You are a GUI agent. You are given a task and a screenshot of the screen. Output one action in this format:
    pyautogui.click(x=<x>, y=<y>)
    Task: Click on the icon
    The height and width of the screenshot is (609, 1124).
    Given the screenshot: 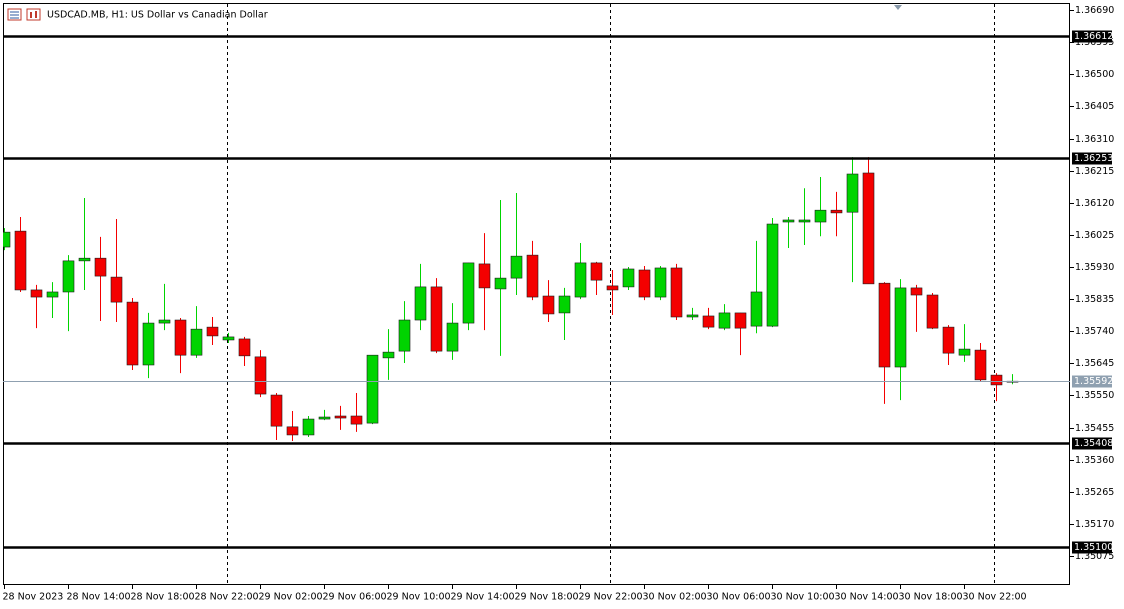 What is the action you would take?
    pyautogui.click(x=33, y=14)
    